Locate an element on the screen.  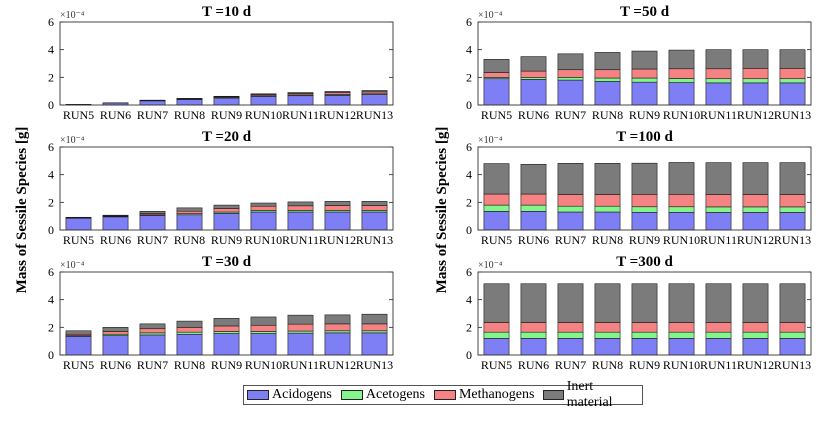
x-tick-label: RUN6 is located at coordinates (115, 115).